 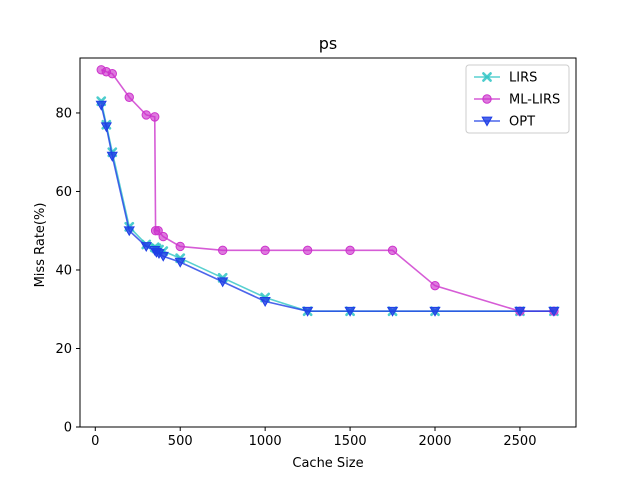 What do you see at coordinates (63, 192) in the screenshot?
I see `y-tick-label: 60` at bounding box center [63, 192].